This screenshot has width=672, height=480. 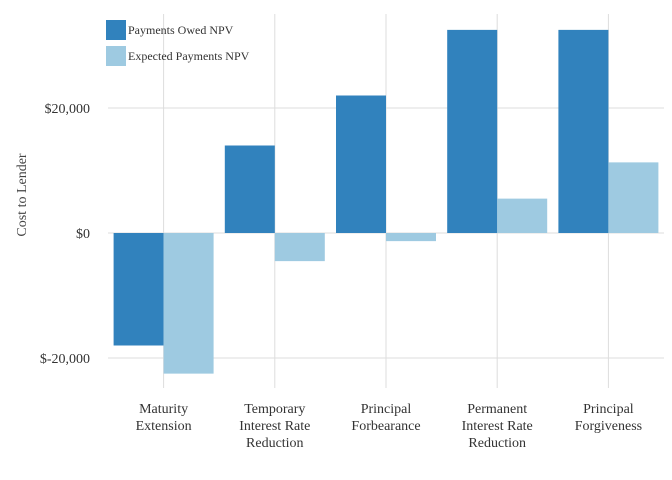 What do you see at coordinates (385, 418) in the screenshot?
I see `x-category-label: Principal Forbearance` at bounding box center [385, 418].